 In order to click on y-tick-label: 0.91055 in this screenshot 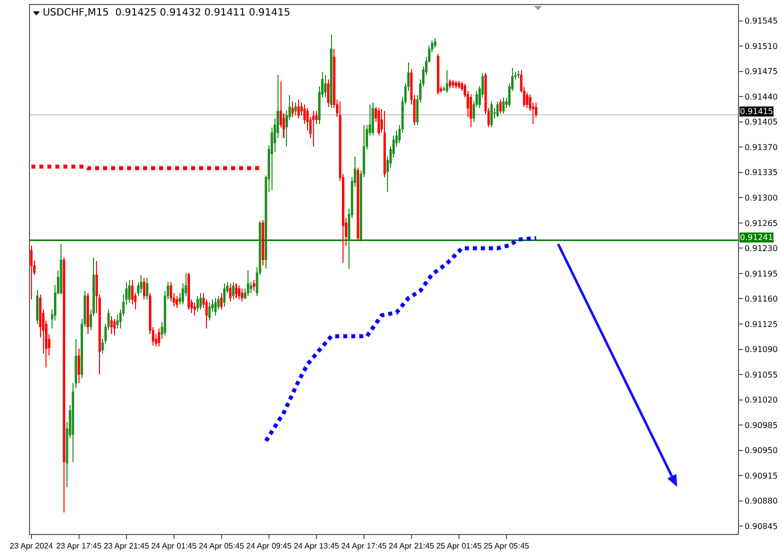, I will do `click(761, 375)`.